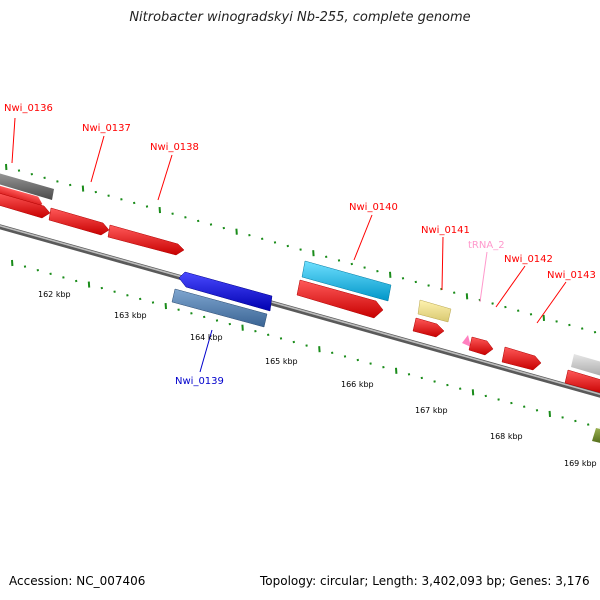 Image resolution: width=600 pixels, height=600 pixels. What do you see at coordinates (106, 128) in the screenshot?
I see `label-nwi-0137: Nwi_0137` at bounding box center [106, 128].